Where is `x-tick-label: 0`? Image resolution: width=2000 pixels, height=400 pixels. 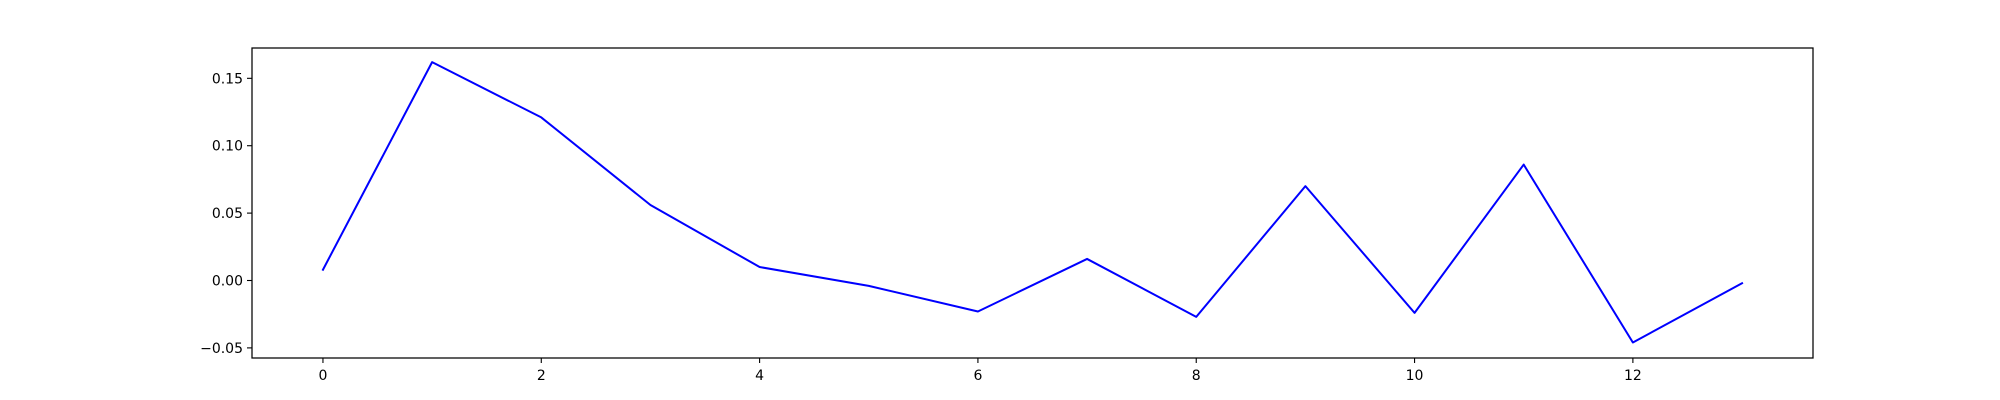 x-tick-label: 0 is located at coordinates (322, 376).